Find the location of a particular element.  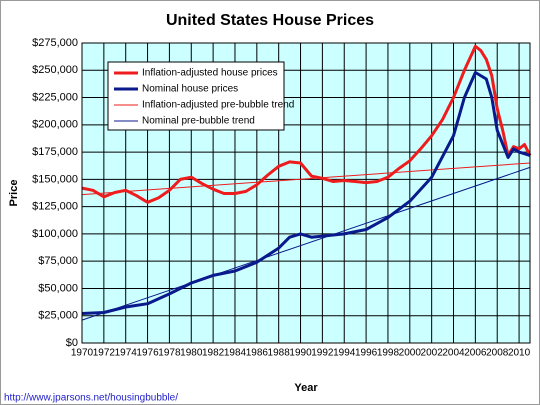

x-tick-label: 1990 is located at coordinates (300, 353).